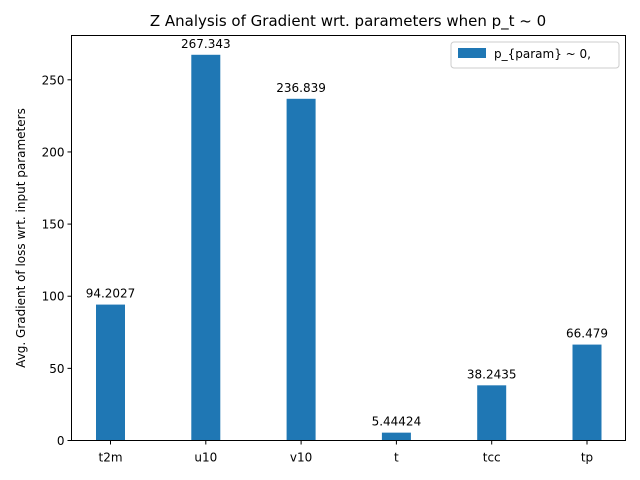 Image resolution: width=640 pixels, height=480 pixels. What do you see at coordinates (61, 441) in the screenshot?
I see `y-tick-label-0: 0` at bounding box center [61, 441].